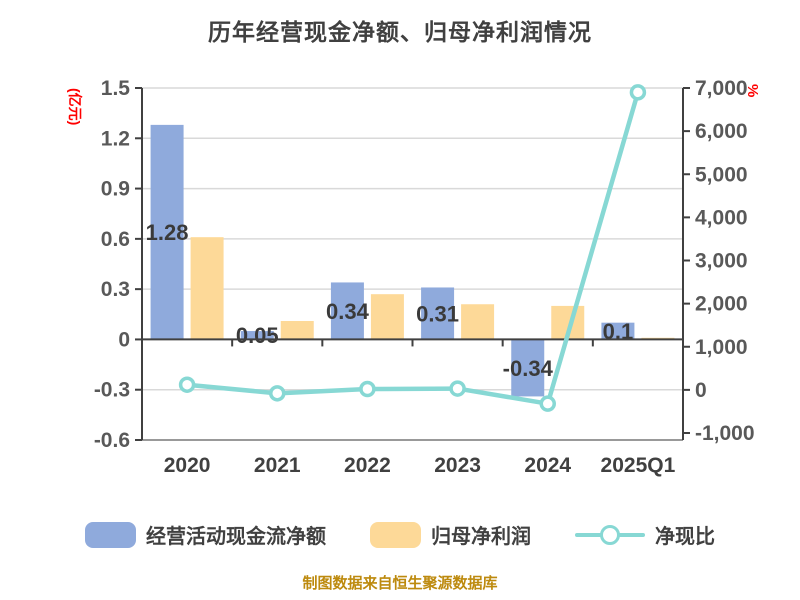 The image size is (800, 600). I want to click on chart-title: 历年经营现金净额、归母净利润情况, so click(400, 32).